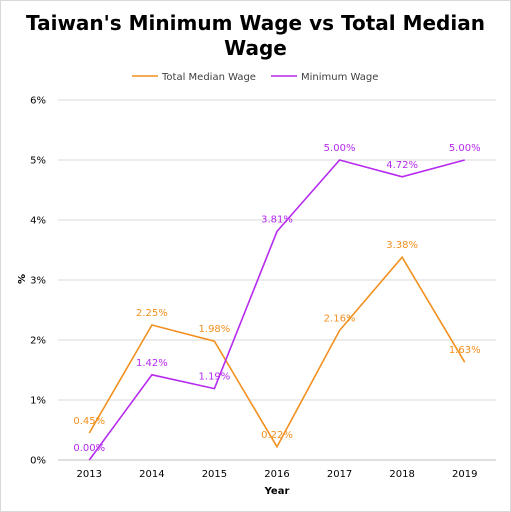  What do you see at coordinates (340, 318) in the screenshot?
I see `data-label-total-median-wage-2017: 2.16%` at bounding box center [340, 318].